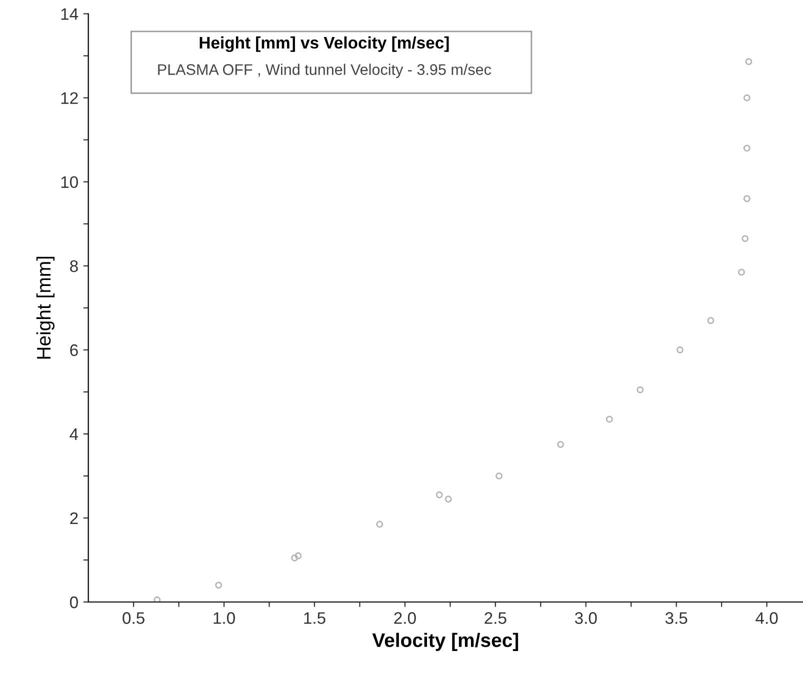 The height and width of the screenshot is (688, 803). What do you see at coordinates (315, 618) in the screenshot?
I see `x-tick-label: 1.5` at bounding box center [315, 618].